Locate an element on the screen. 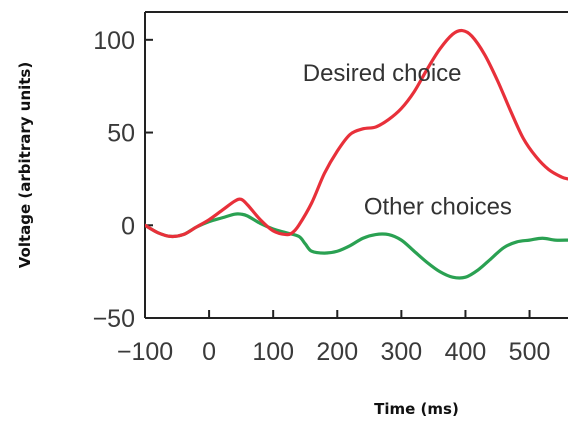 The width and height of the screenshot is (568, 423). y-tick-label: 50 is located at coordinates (121, 134).